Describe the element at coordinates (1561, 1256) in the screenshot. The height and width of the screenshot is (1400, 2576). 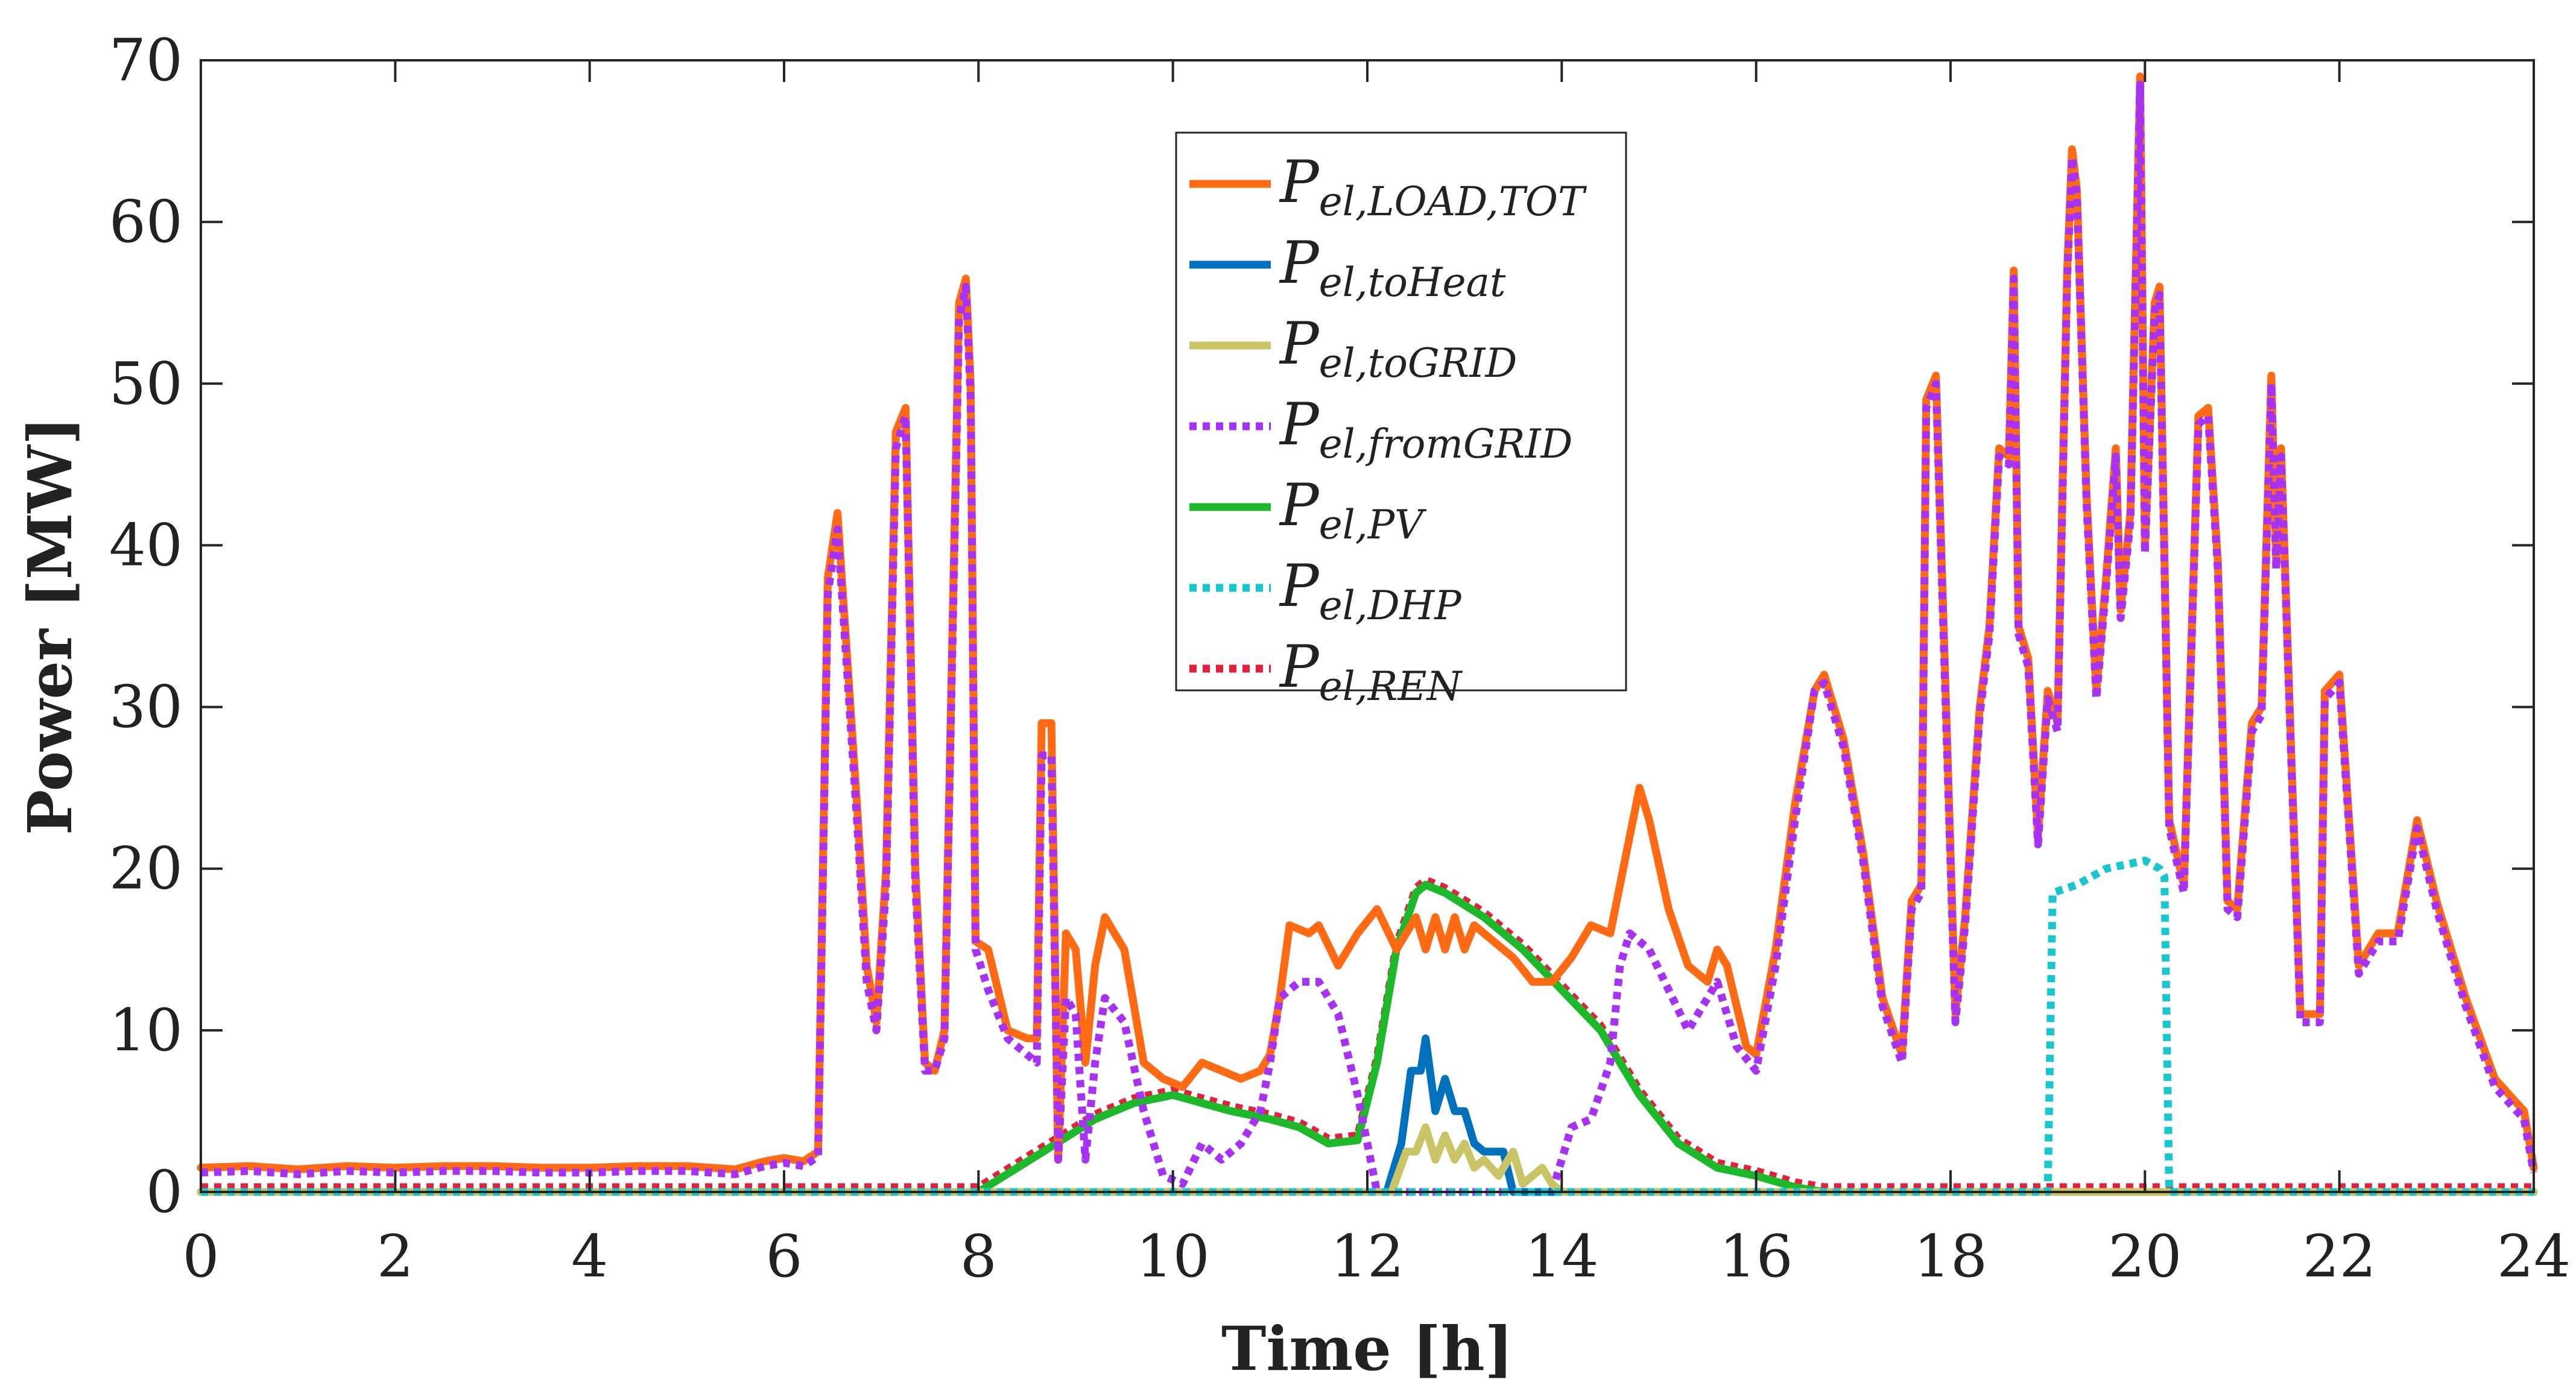
I see `x-tick-label: 14` at that location.